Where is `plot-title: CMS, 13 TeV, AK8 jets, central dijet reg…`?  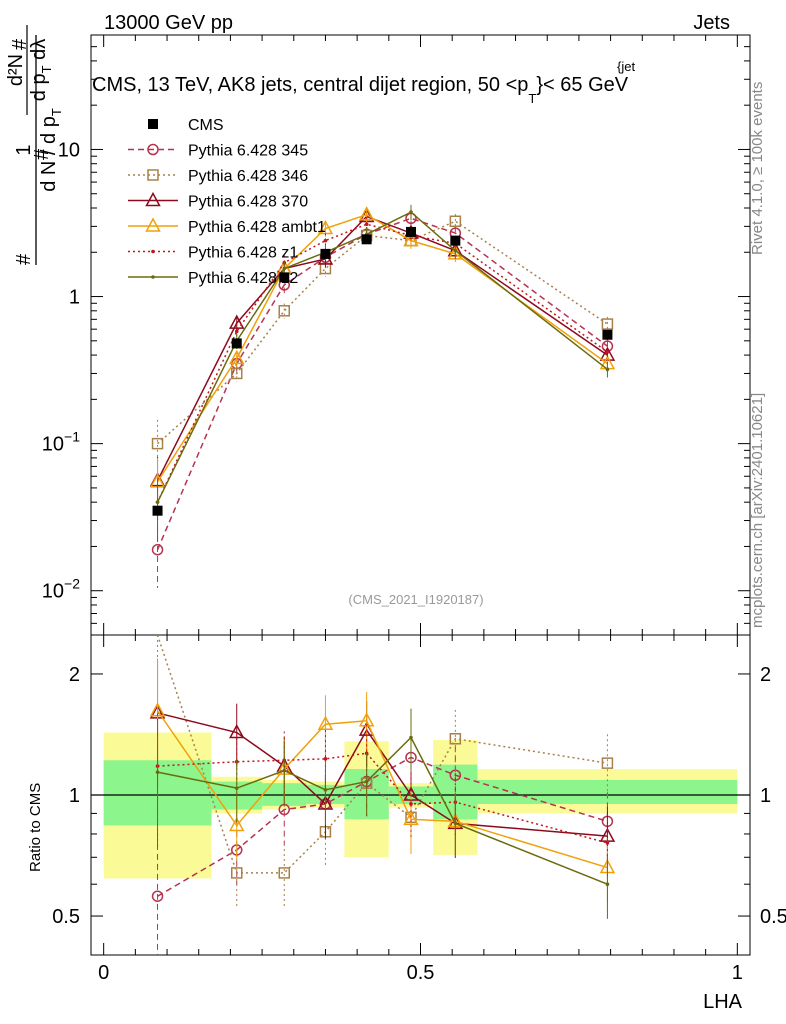 plot-title: CMS, 13 TeV, AK8 jets, central dijet reg… is located at coordinates (360, 90).